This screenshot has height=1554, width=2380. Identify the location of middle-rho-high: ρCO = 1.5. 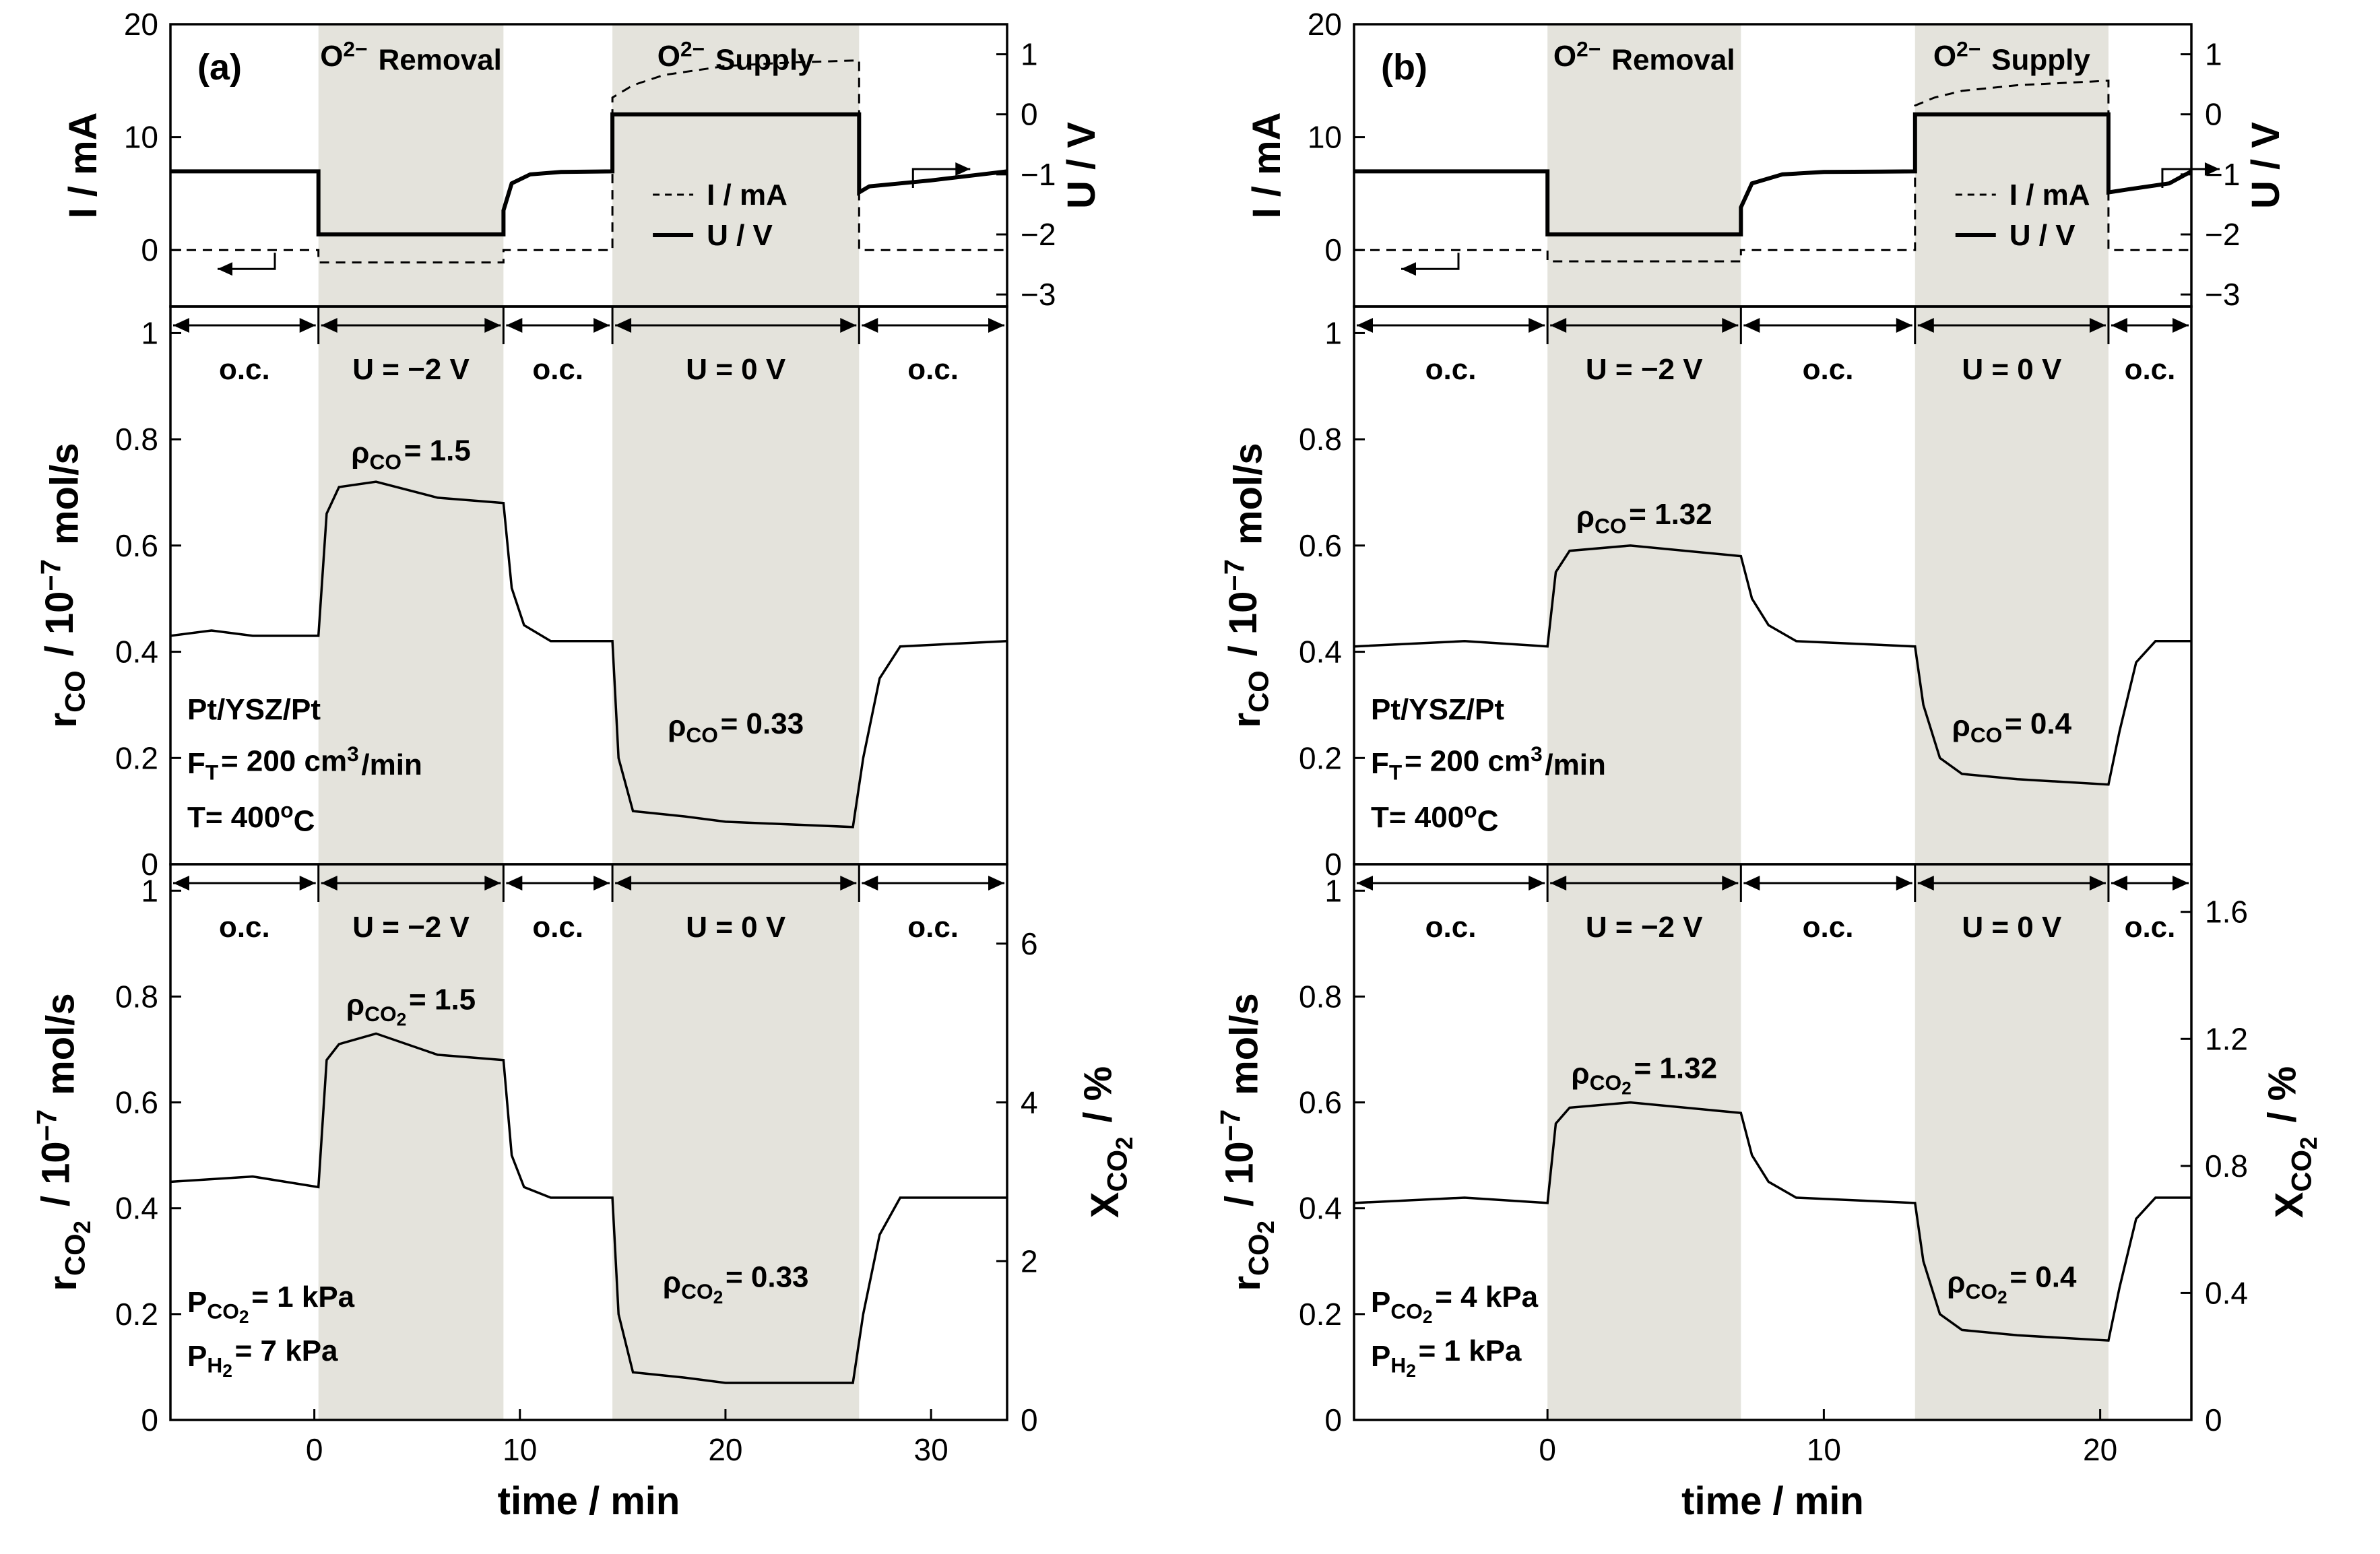
(411, 454).